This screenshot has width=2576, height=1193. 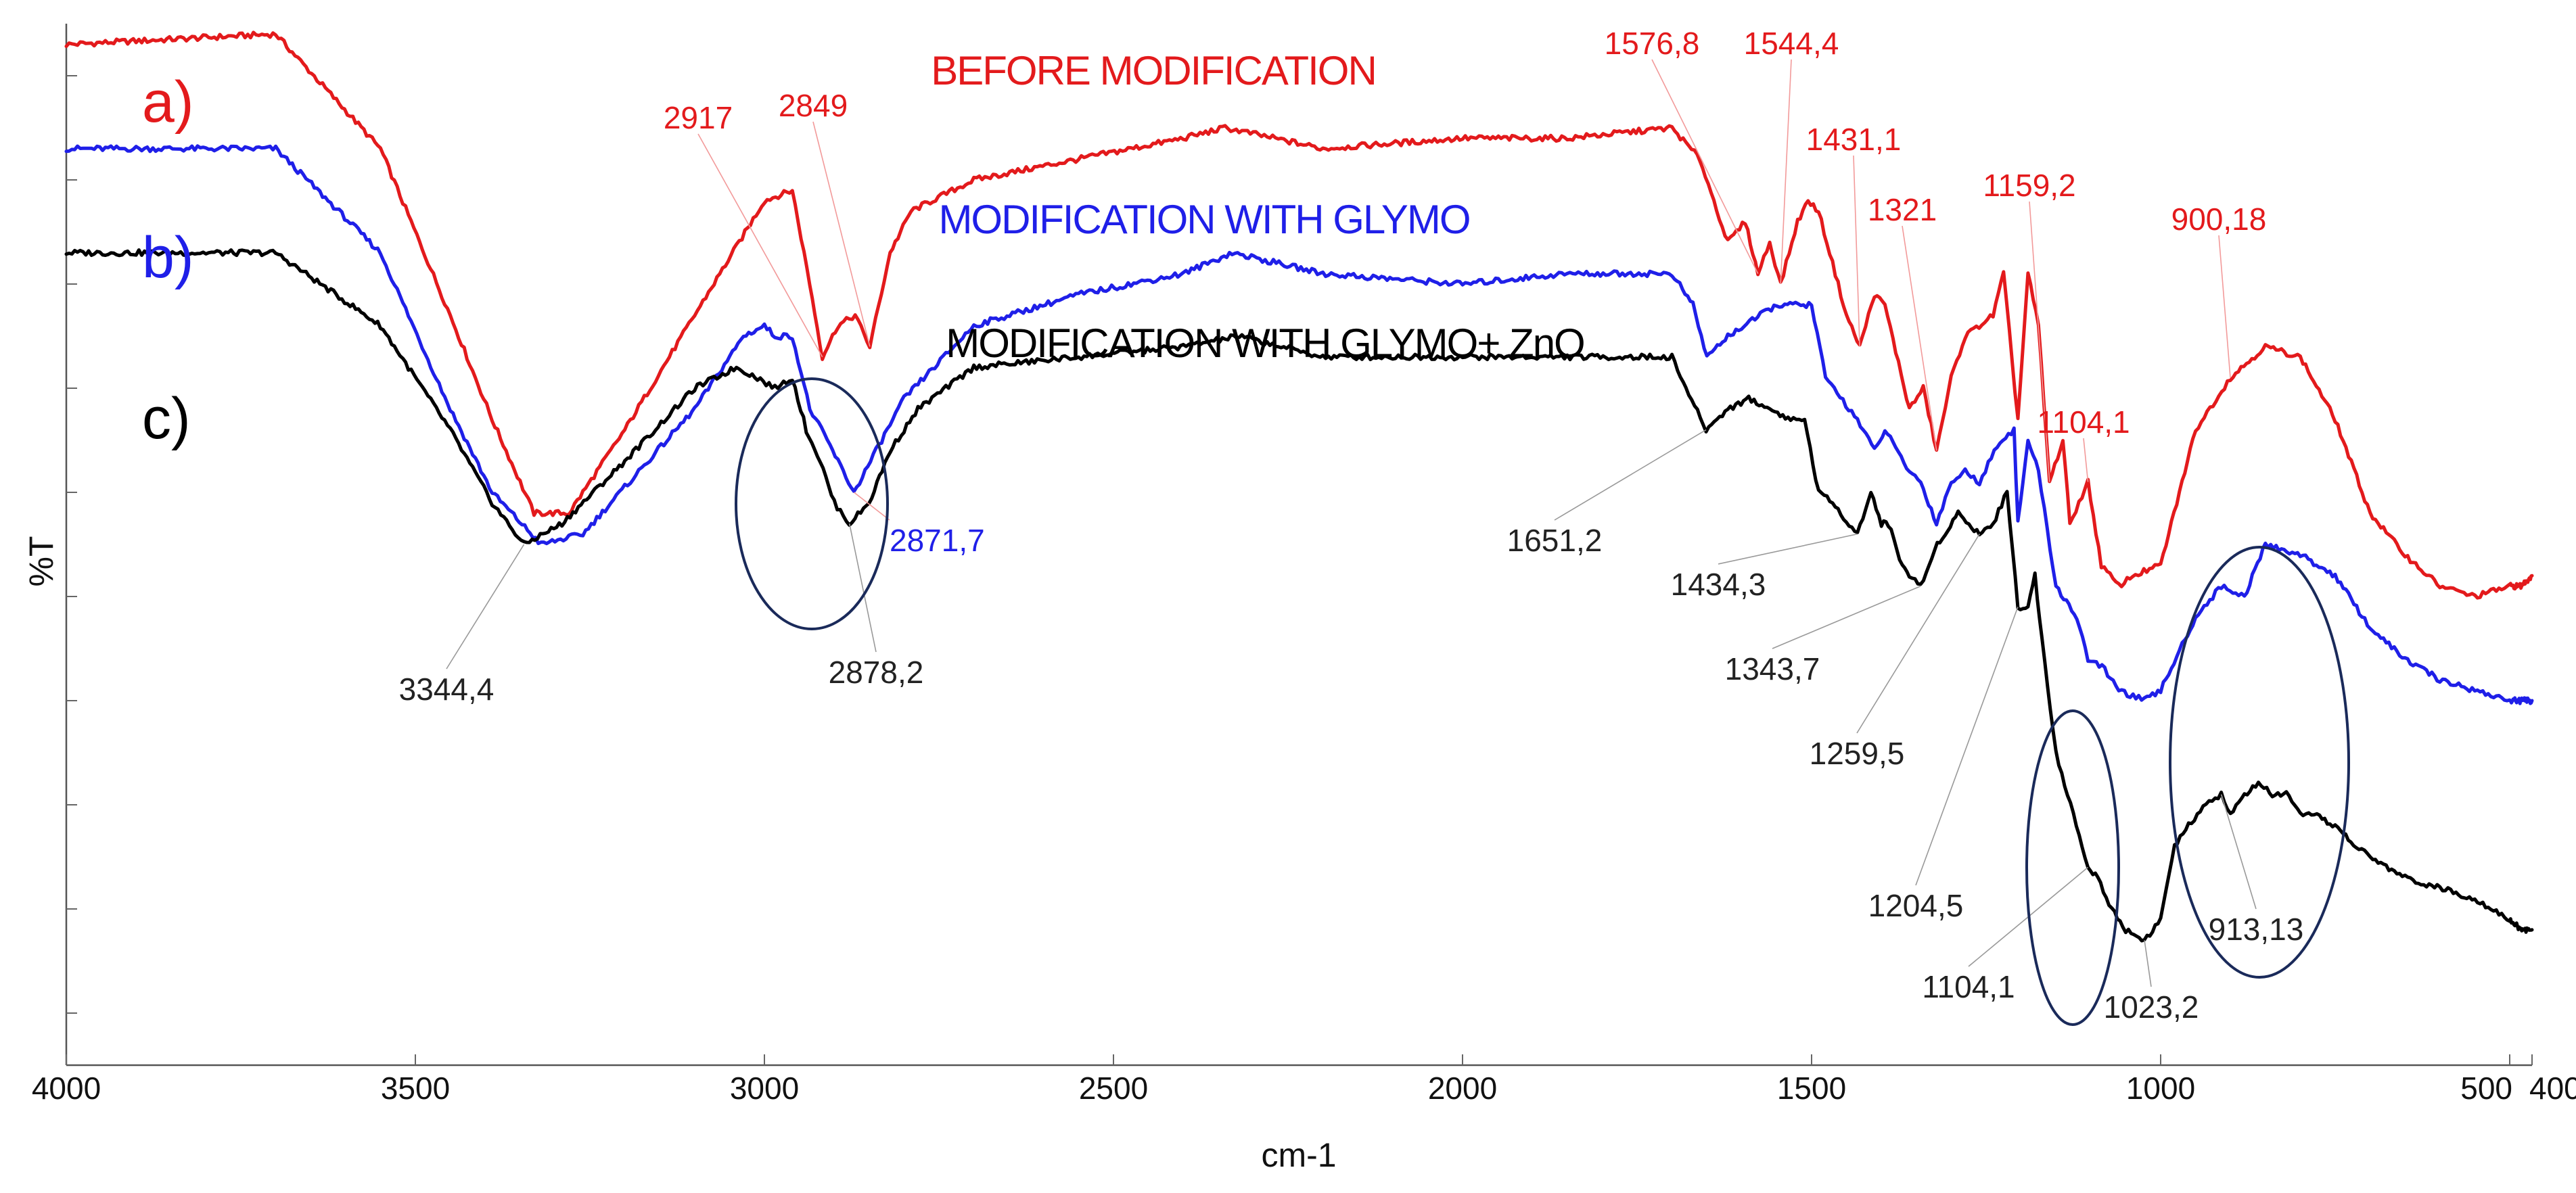 I want to click on x-tick-label: 4000, so click(x=66, y=1088).